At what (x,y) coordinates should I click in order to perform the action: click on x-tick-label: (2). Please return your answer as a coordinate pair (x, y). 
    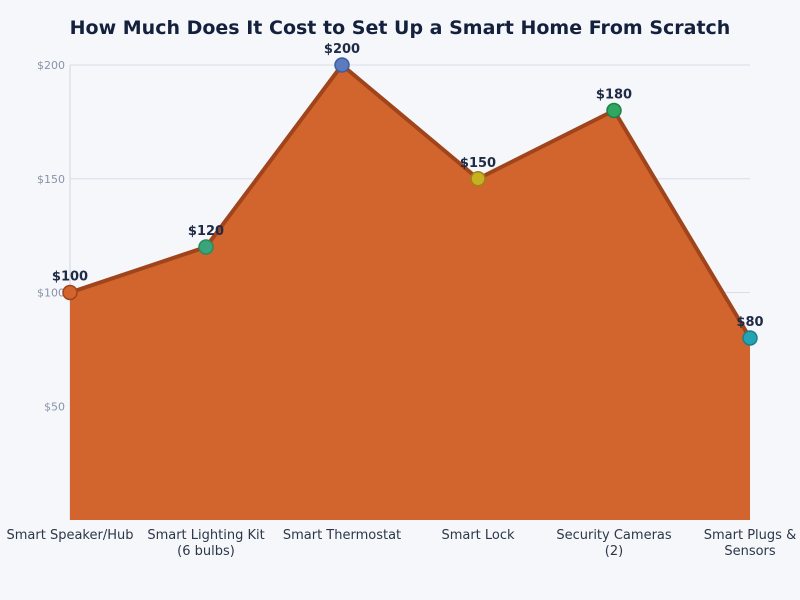
    Looking at the image, I should click on (614, 551).